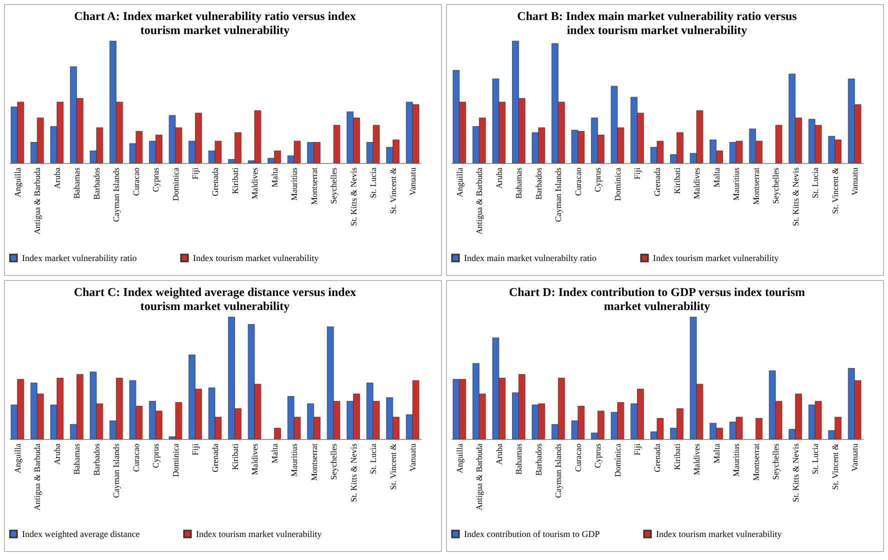 This screenshot has height=560, width=888. What do you see at coordinates (530, 257) in the screenshot?
I see `legend-label: Index main market vulnerabilty ratio` at bounding box center [530, 257].